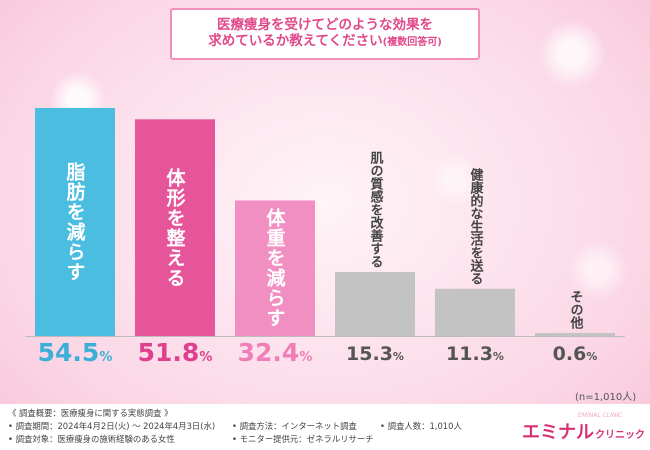  I want to click on value-unit-healthy-life: %, so click(498, 356).